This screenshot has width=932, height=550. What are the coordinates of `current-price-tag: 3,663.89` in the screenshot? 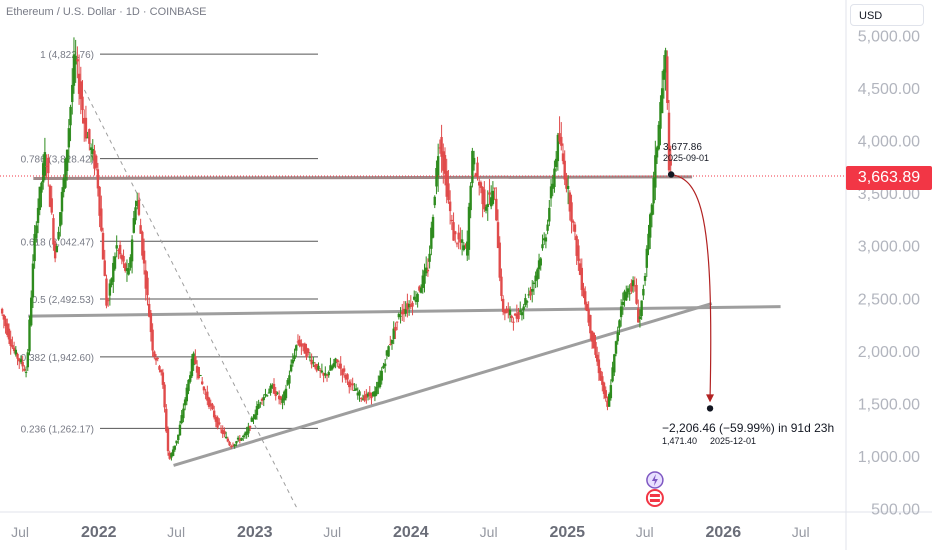 It's located at (889, 178).